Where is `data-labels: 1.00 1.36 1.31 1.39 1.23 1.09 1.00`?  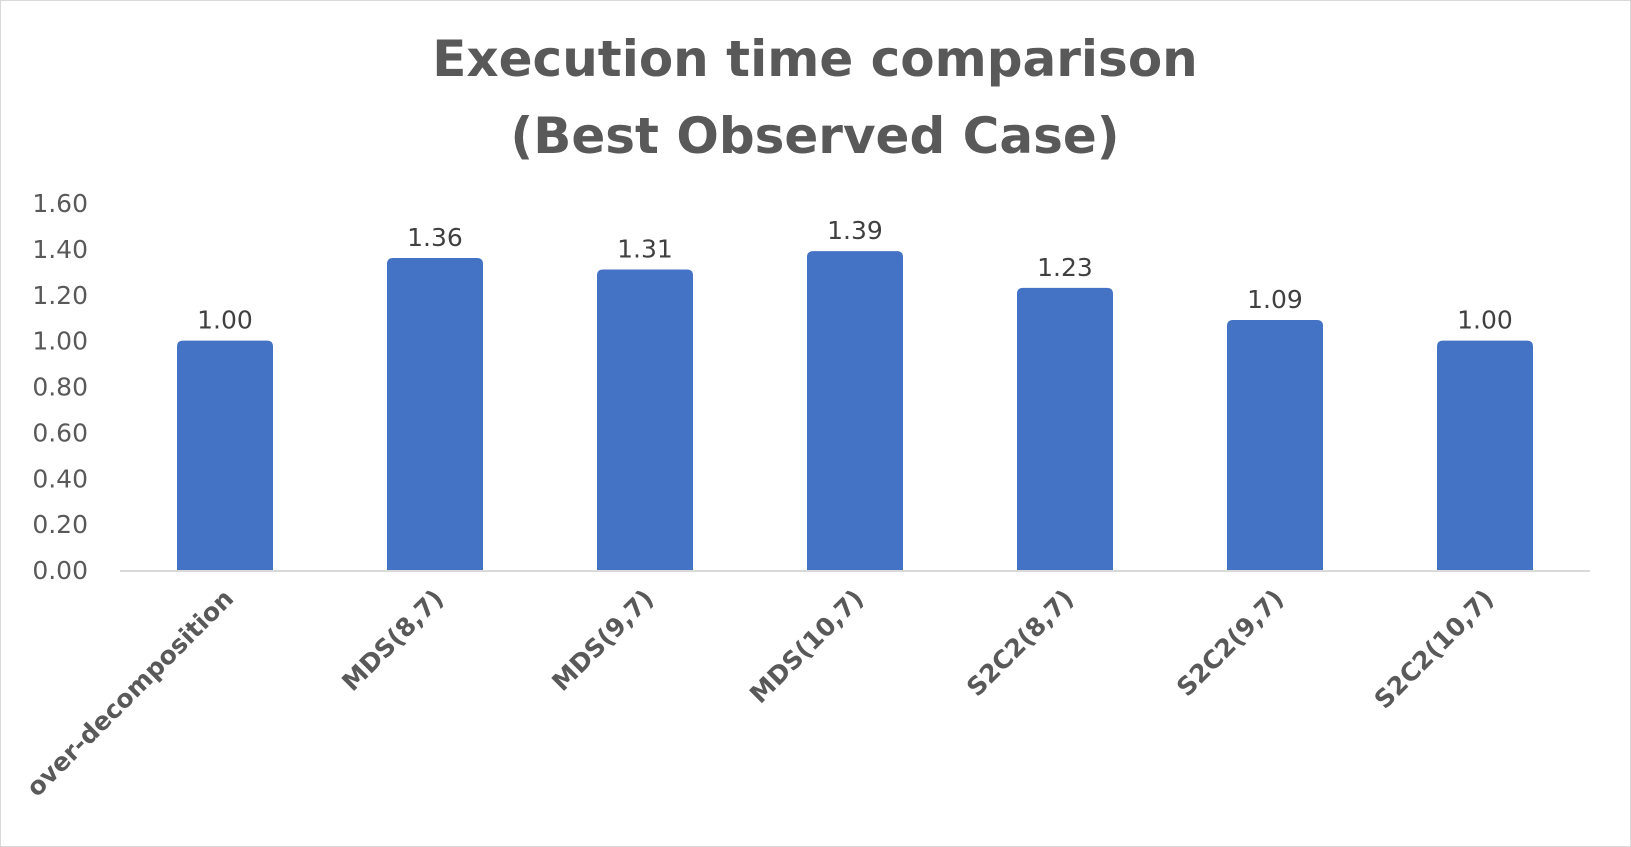 data-labels: 1.00 1.36 1.31 1.39 1.23 1.09 1.00 is located at coordinates (855, 275).